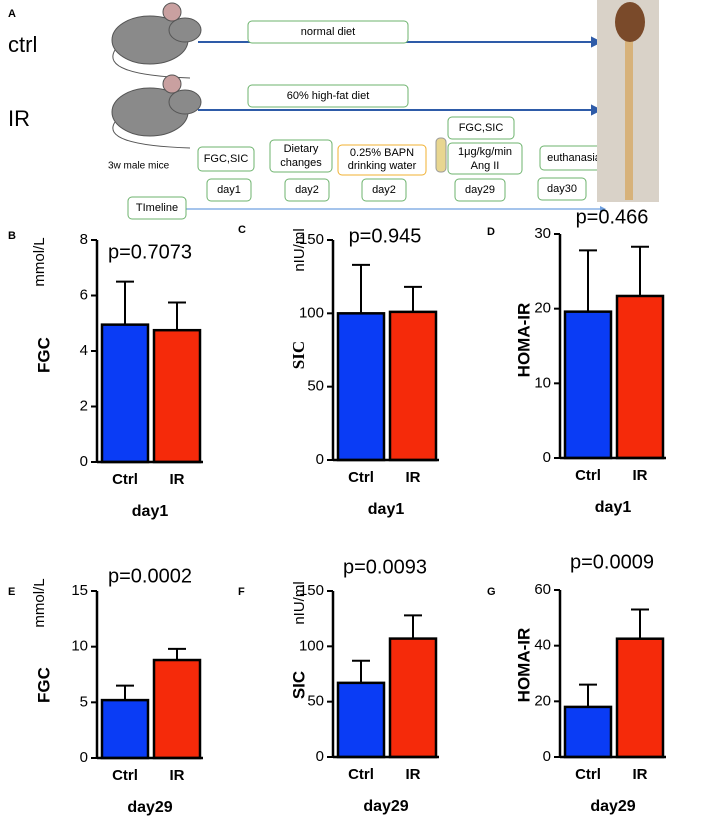 The height and width of the screenshot is (825, 708). I want to click on step-label: 1μg/kg/min, so click(485, 152).